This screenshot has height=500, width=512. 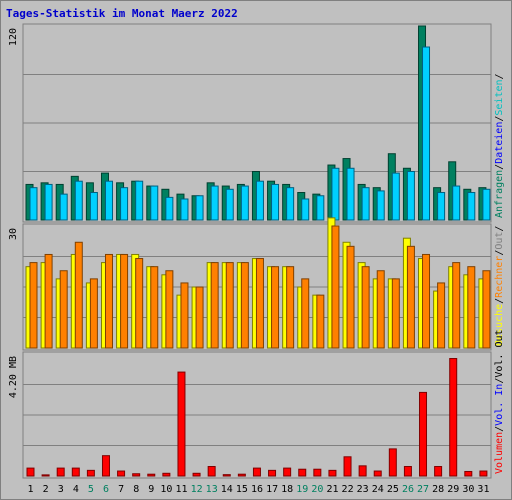 I want to click on x-tick-label-3: 3, so click(x=61, y=489).